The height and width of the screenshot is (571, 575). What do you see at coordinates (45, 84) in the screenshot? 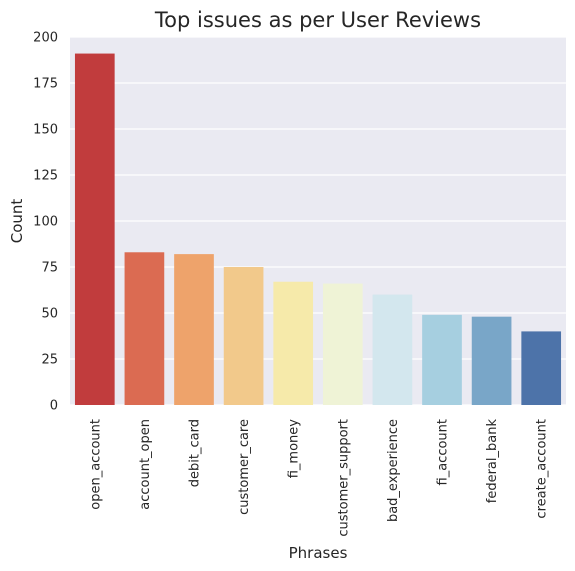
I see `y-tick-label: 175` at bounding box center [45, 84].